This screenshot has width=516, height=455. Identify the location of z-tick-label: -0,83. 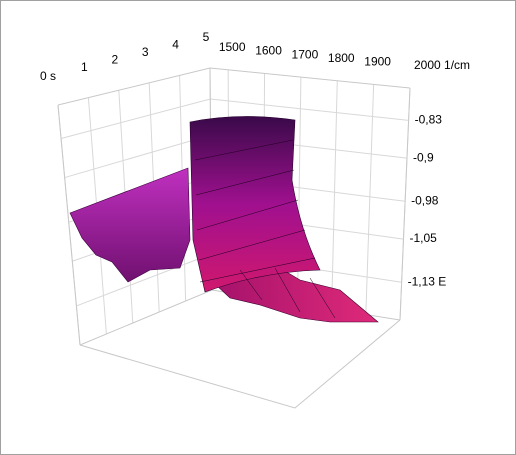
(429, 120).